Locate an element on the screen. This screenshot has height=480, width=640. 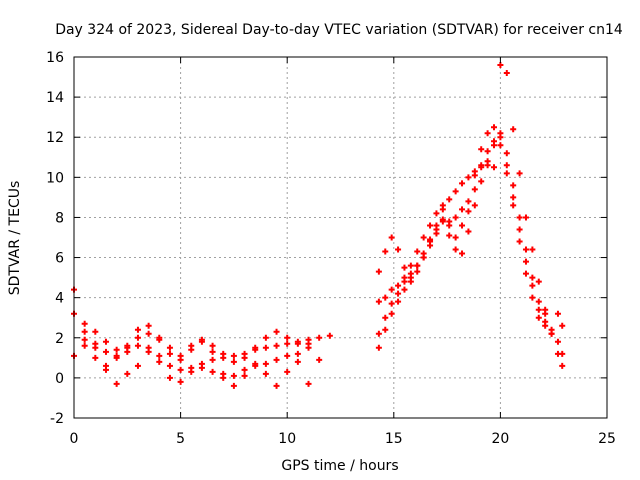
y-tick-label: 0 is located at coordinates (59, 379).